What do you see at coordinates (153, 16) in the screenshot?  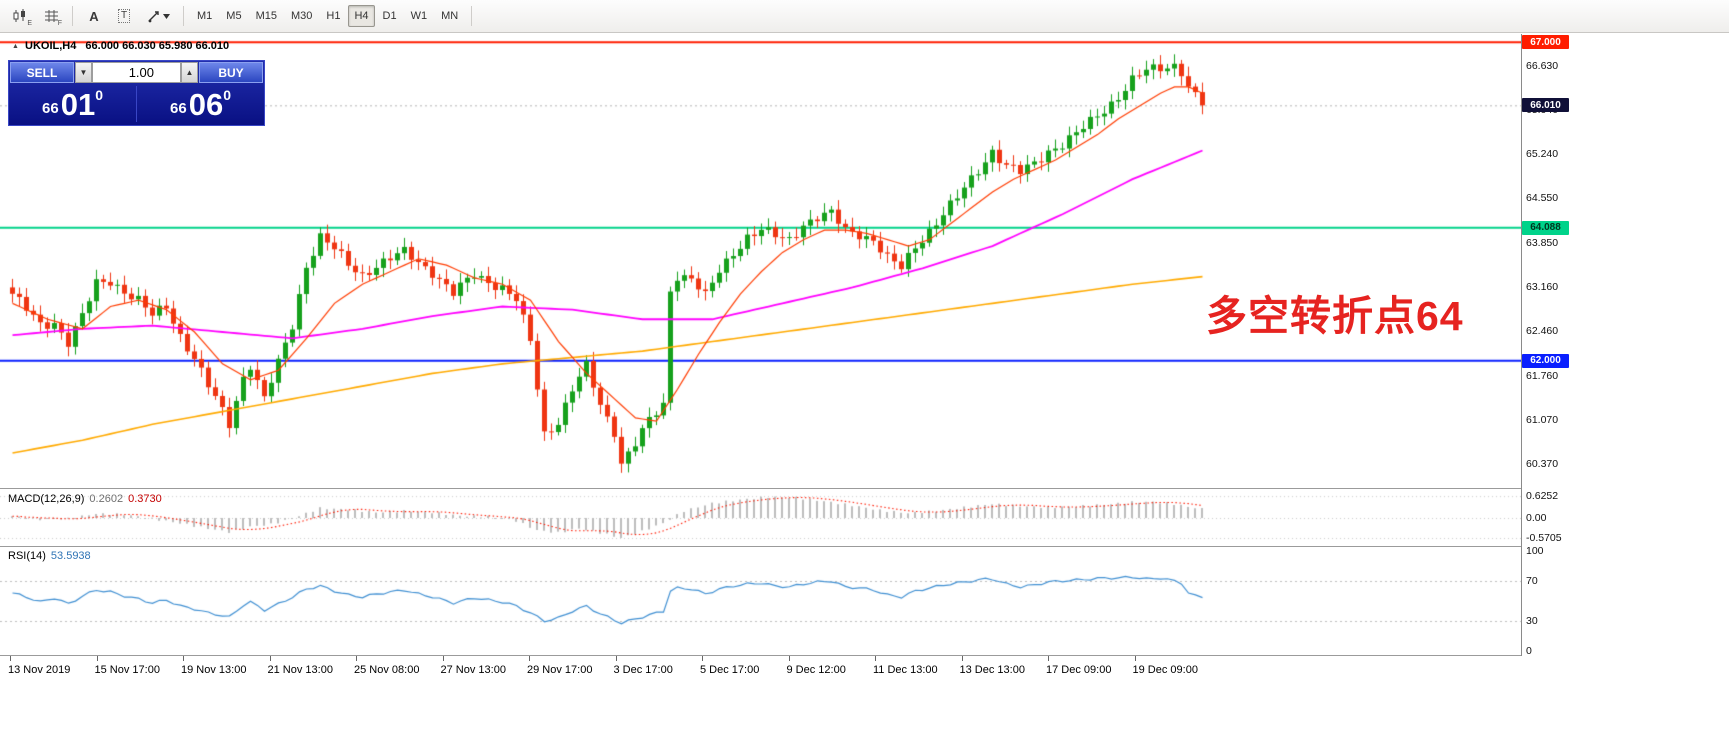 I see `line-tools-icon` at bounding box center [153, 16].